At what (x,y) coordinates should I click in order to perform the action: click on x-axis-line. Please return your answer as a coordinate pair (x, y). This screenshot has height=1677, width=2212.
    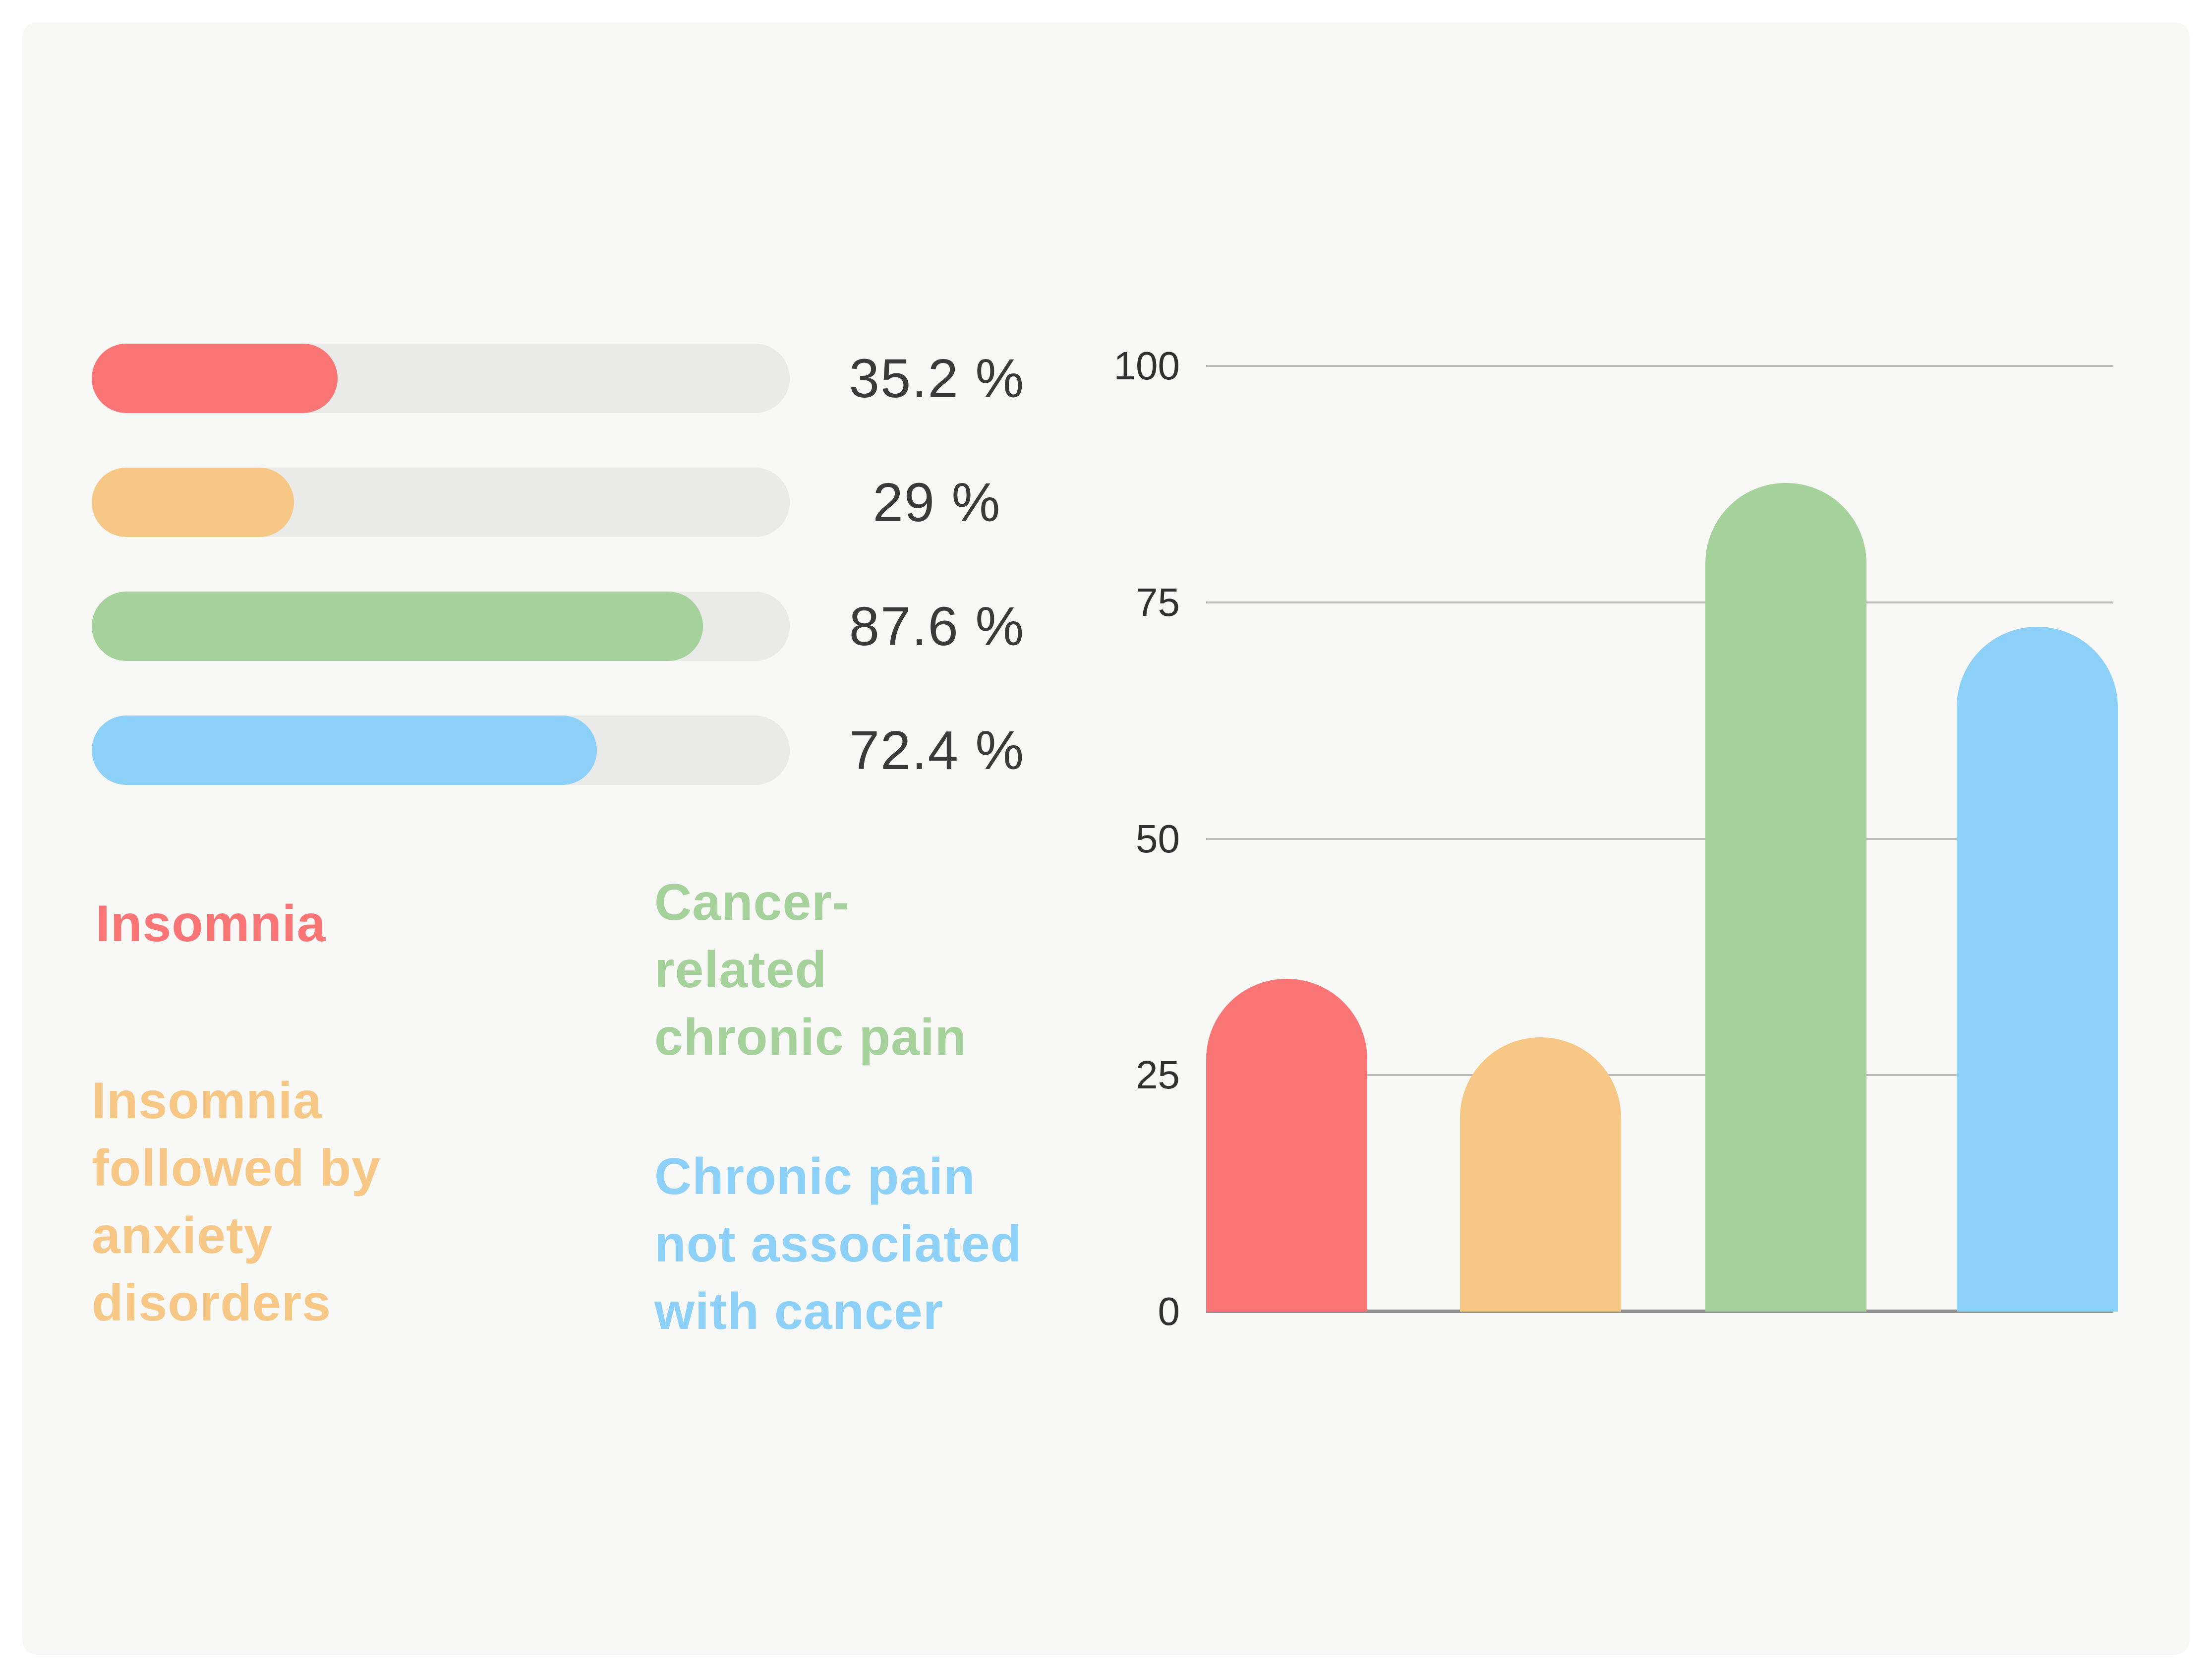
    Looking at the image, I should click on (1659, 1311).